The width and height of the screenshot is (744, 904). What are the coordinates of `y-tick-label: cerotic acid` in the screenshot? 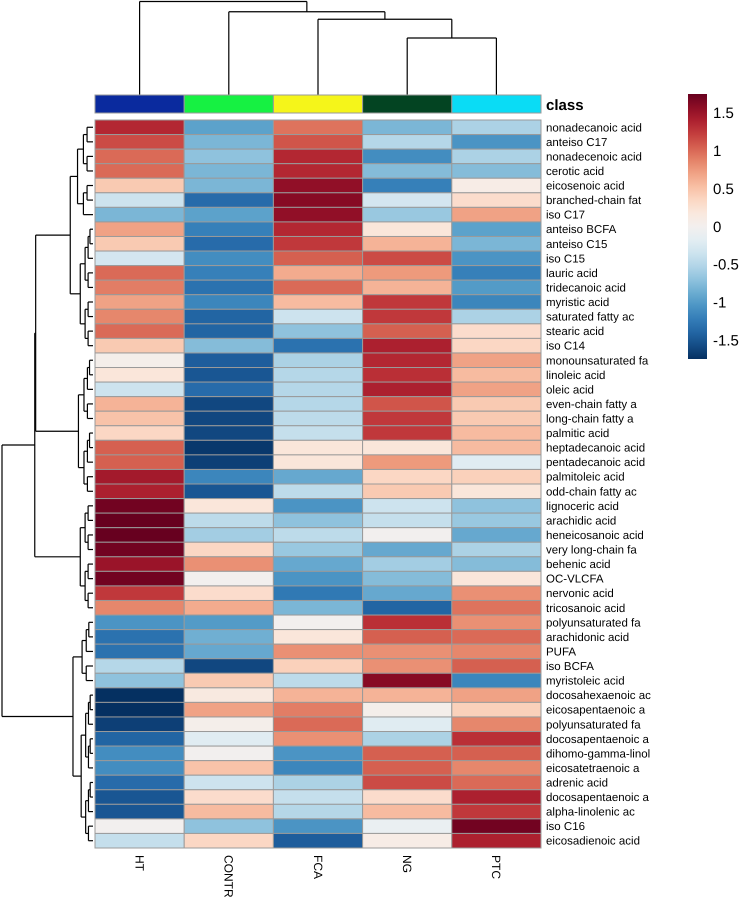 It's located at (575, 172).